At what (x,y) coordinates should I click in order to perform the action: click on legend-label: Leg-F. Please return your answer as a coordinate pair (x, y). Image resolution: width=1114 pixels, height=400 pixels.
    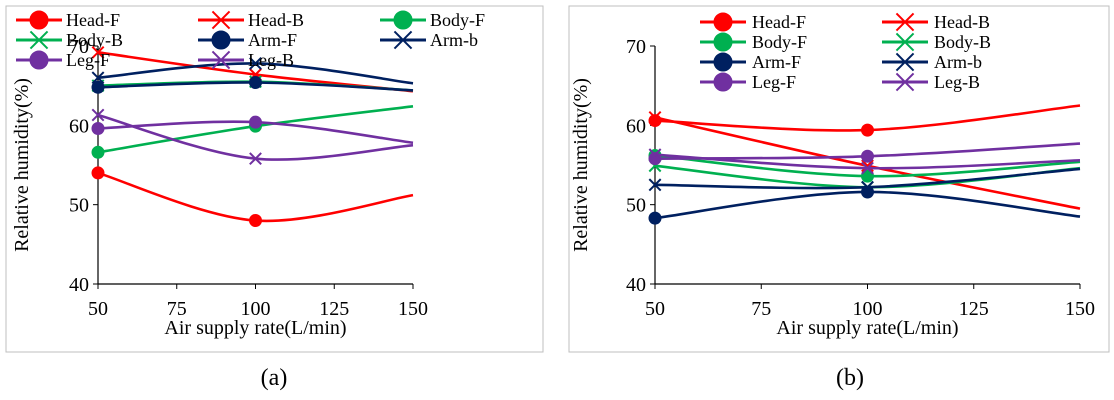
    Looking at the image, I should click on (88, 60).